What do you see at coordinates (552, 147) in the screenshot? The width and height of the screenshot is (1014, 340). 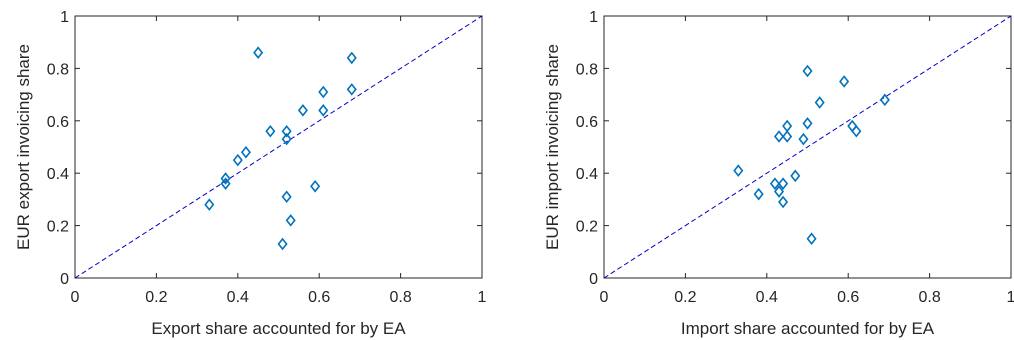 I see `y-axis-label: EUR import invoicing share` at bounding box center [552, 147].